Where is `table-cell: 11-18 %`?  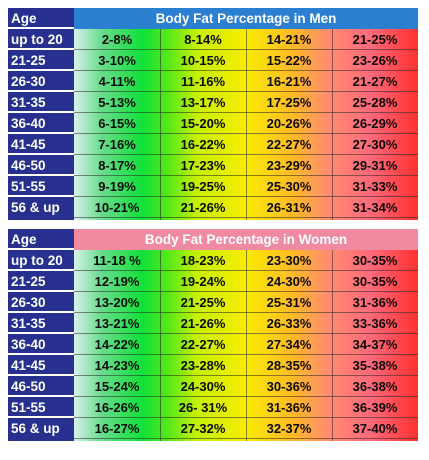
table-cell: 11-18 % is located at coordinates (117, 260).